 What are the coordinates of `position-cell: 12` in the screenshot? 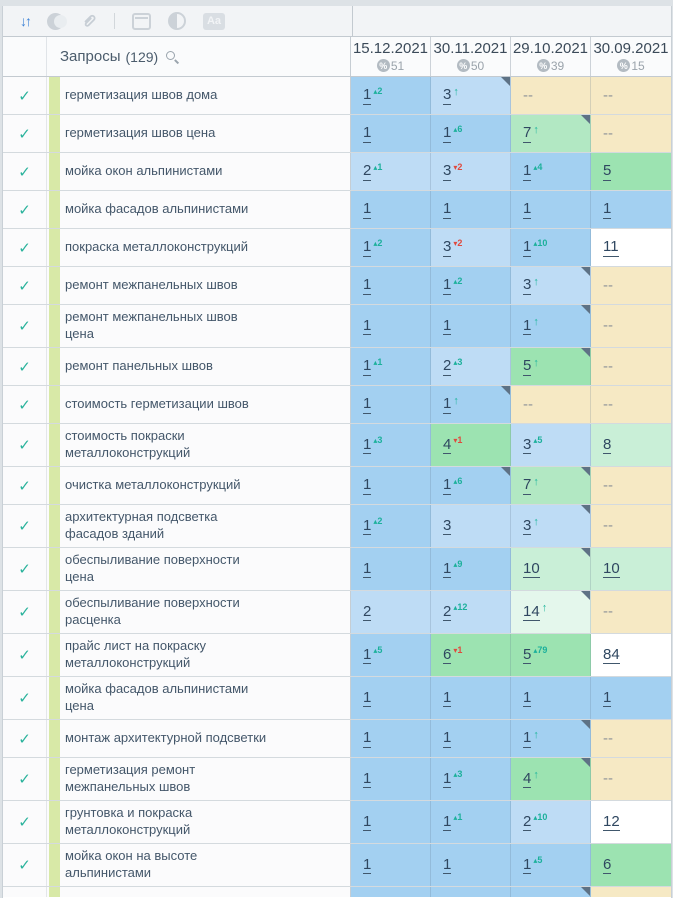 It's located at (631, 822).